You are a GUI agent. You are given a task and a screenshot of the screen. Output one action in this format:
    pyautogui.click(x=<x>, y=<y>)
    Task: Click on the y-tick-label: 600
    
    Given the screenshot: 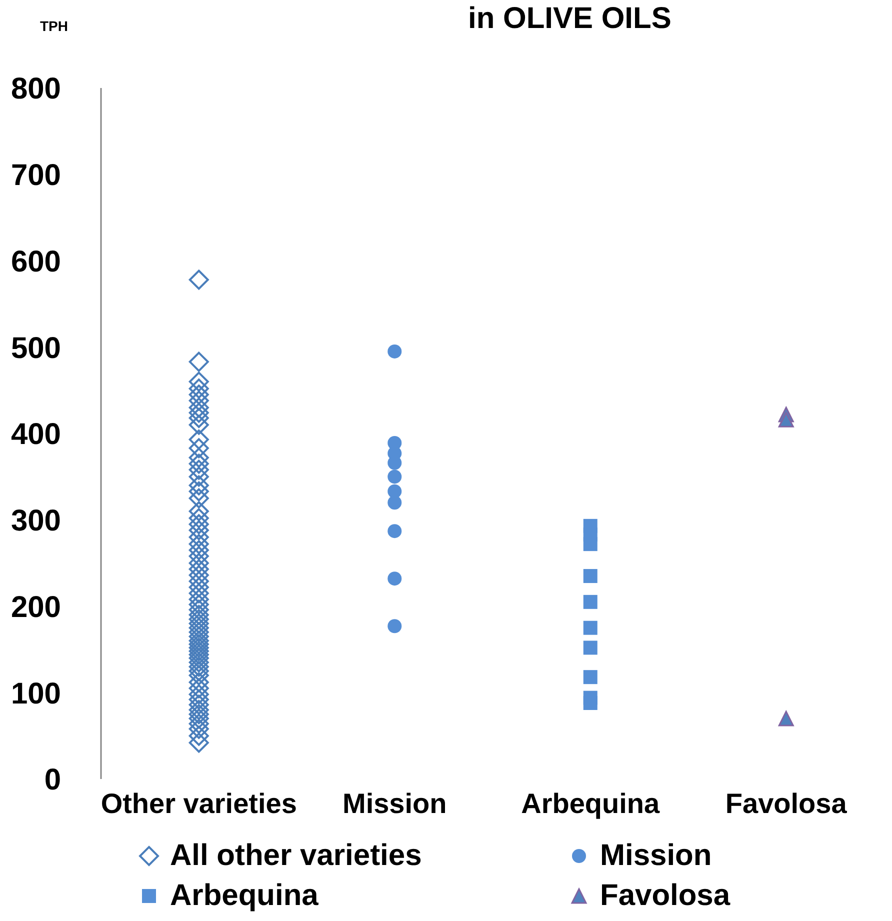 What is the action you would take?
    pyautogui.click(x=35, y=261)
    